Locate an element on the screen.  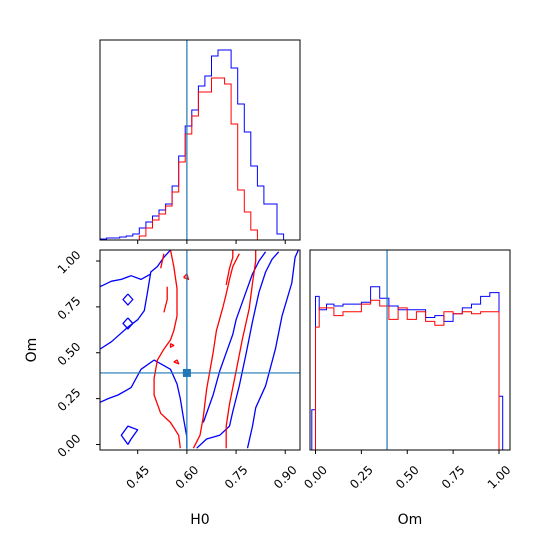
y-axis-label-om: Om is located at coordinates (32, 350).